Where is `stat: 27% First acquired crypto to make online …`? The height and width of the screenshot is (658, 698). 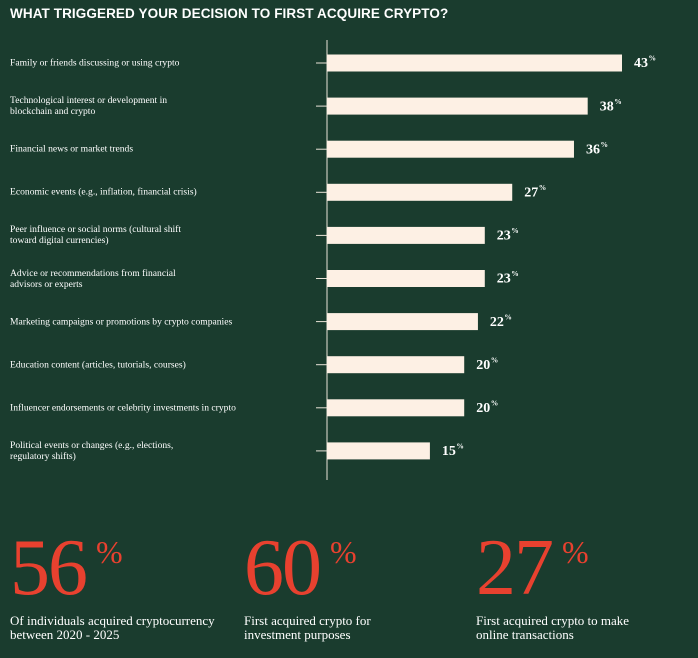
stat: 27% First acquired crypto to make online … is located at coordinates (561, 585).